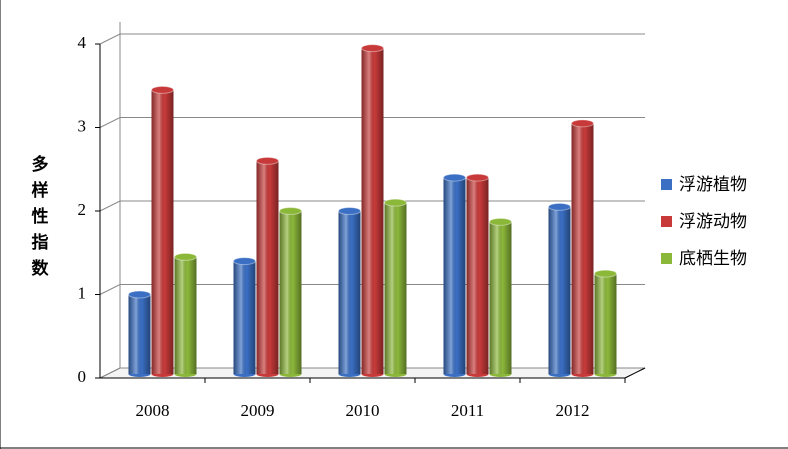  Describe the element at coordinates (258, 410) in the screenshot. I see `x-tick-label: 2009` at that location.